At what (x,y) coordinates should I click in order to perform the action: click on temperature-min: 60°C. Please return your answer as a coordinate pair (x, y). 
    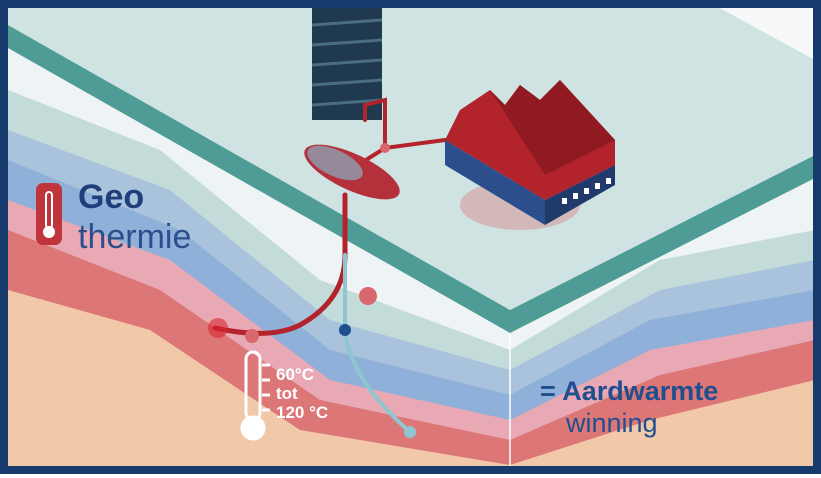
    Looking at the image, I should click on (295, 374).